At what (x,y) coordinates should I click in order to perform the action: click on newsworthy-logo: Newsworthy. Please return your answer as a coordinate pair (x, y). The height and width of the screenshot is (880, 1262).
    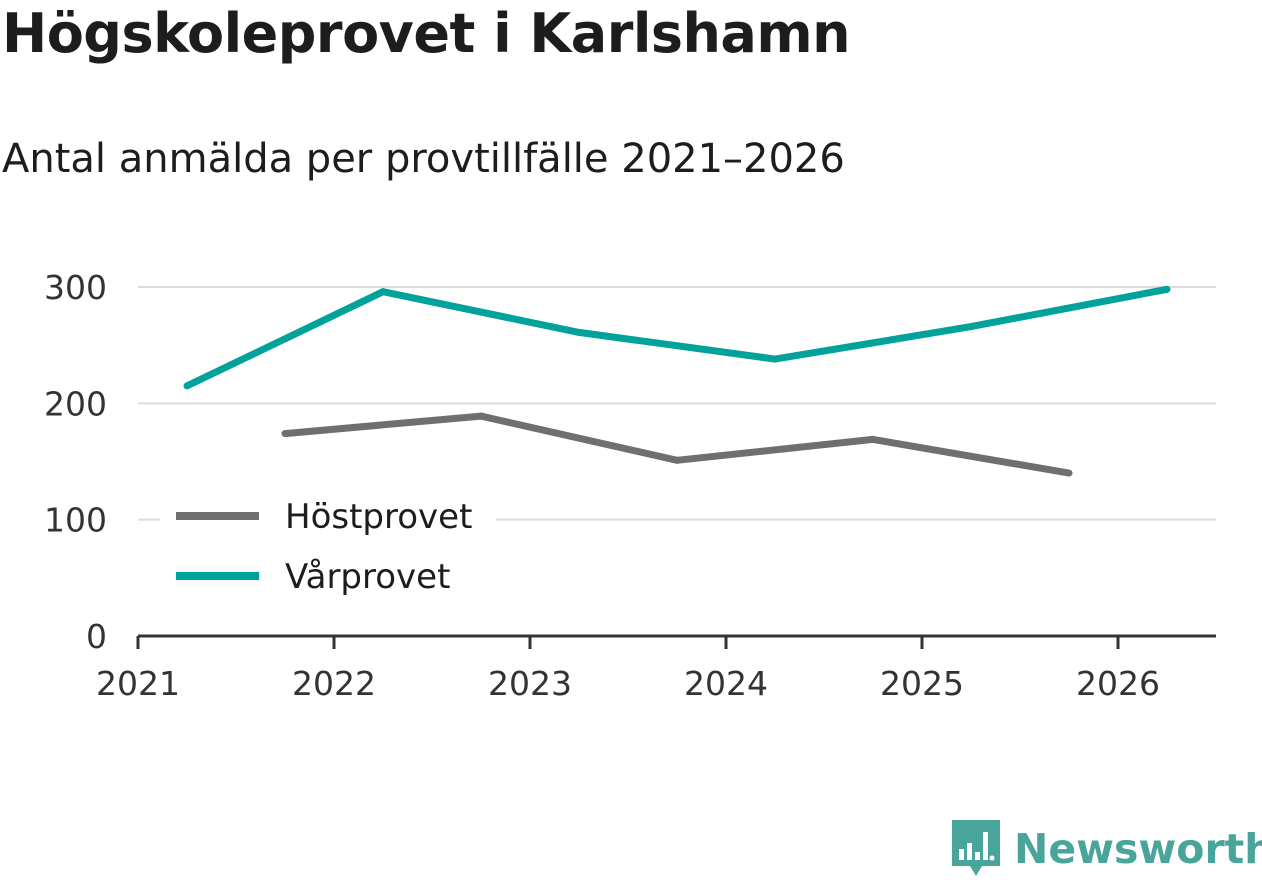
    Looking at the image, I should click on (1106, 849).